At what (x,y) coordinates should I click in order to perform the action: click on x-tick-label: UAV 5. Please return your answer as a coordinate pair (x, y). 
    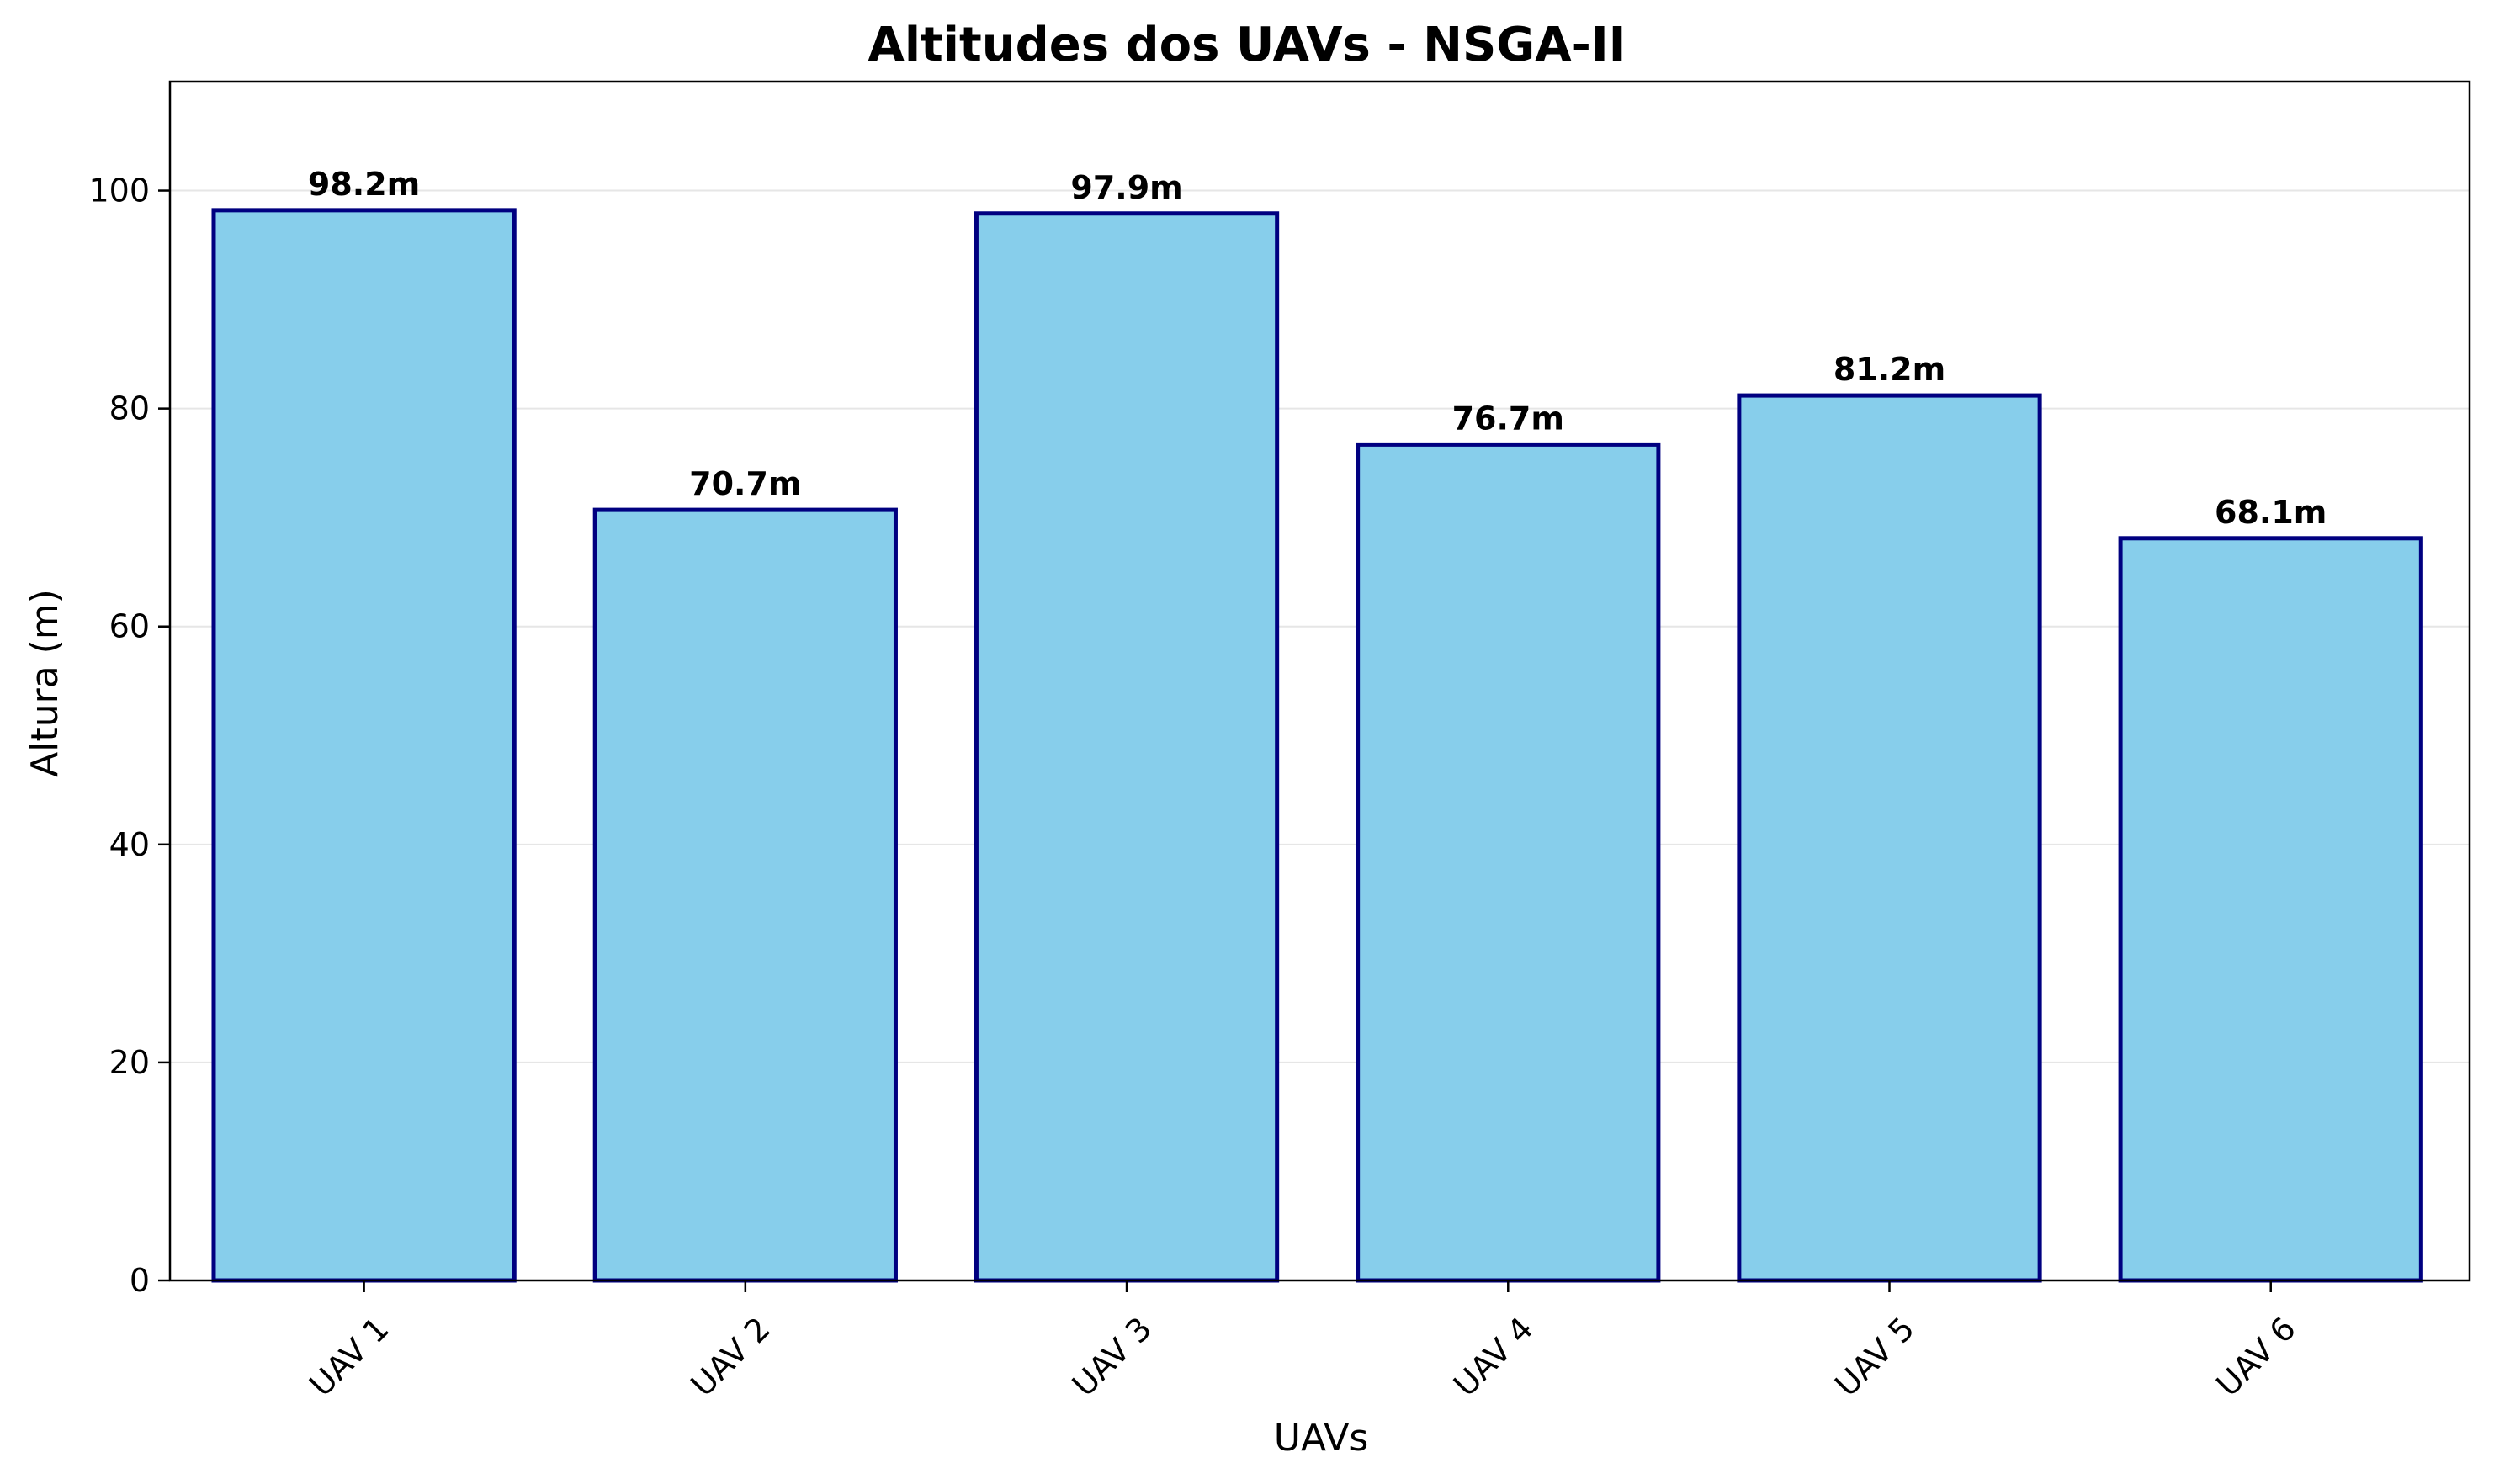
    Looking at the image, I should click on (1874, 1356).